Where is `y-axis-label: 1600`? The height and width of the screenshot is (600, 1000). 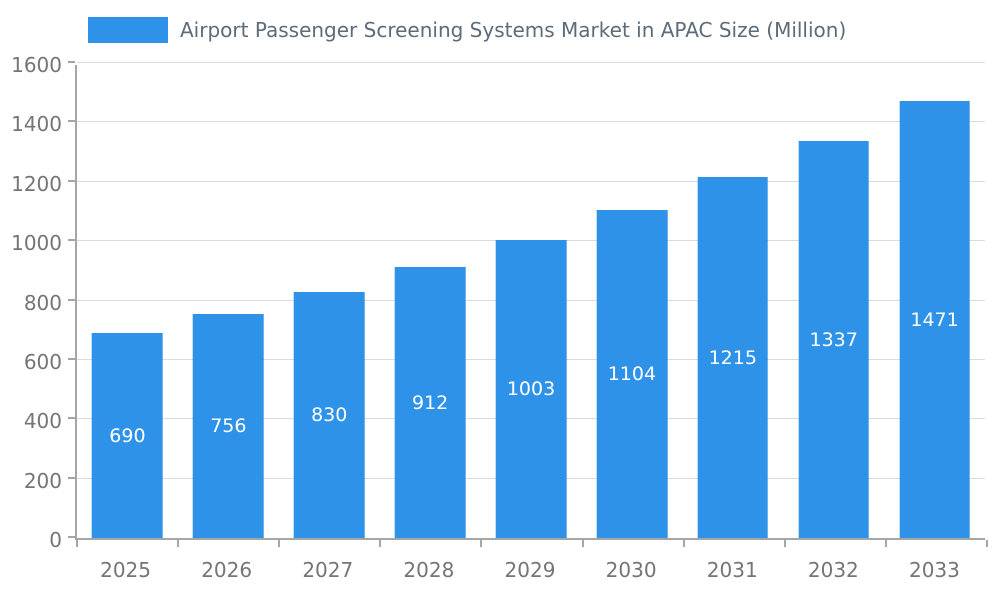 y-axis-label: 1600 is located at coordinates (36, 65).